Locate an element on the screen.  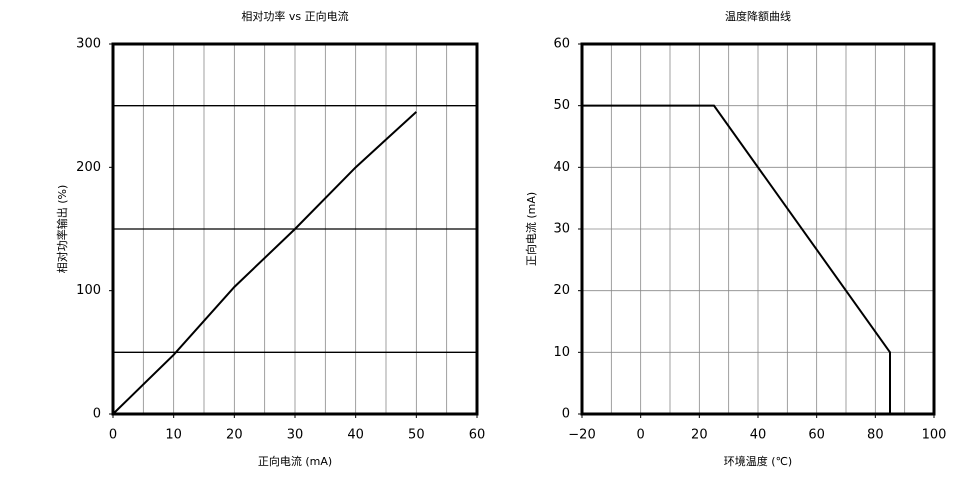
x-tick-label: 80 is located at coordinates (875, 435).